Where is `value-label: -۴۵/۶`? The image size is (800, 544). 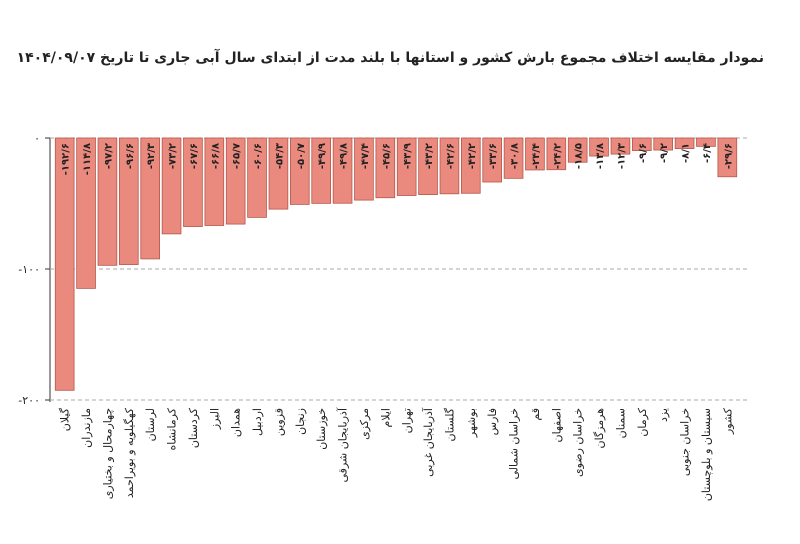 value-label: -۴۵/۶ is located at coordinates (386, 156).